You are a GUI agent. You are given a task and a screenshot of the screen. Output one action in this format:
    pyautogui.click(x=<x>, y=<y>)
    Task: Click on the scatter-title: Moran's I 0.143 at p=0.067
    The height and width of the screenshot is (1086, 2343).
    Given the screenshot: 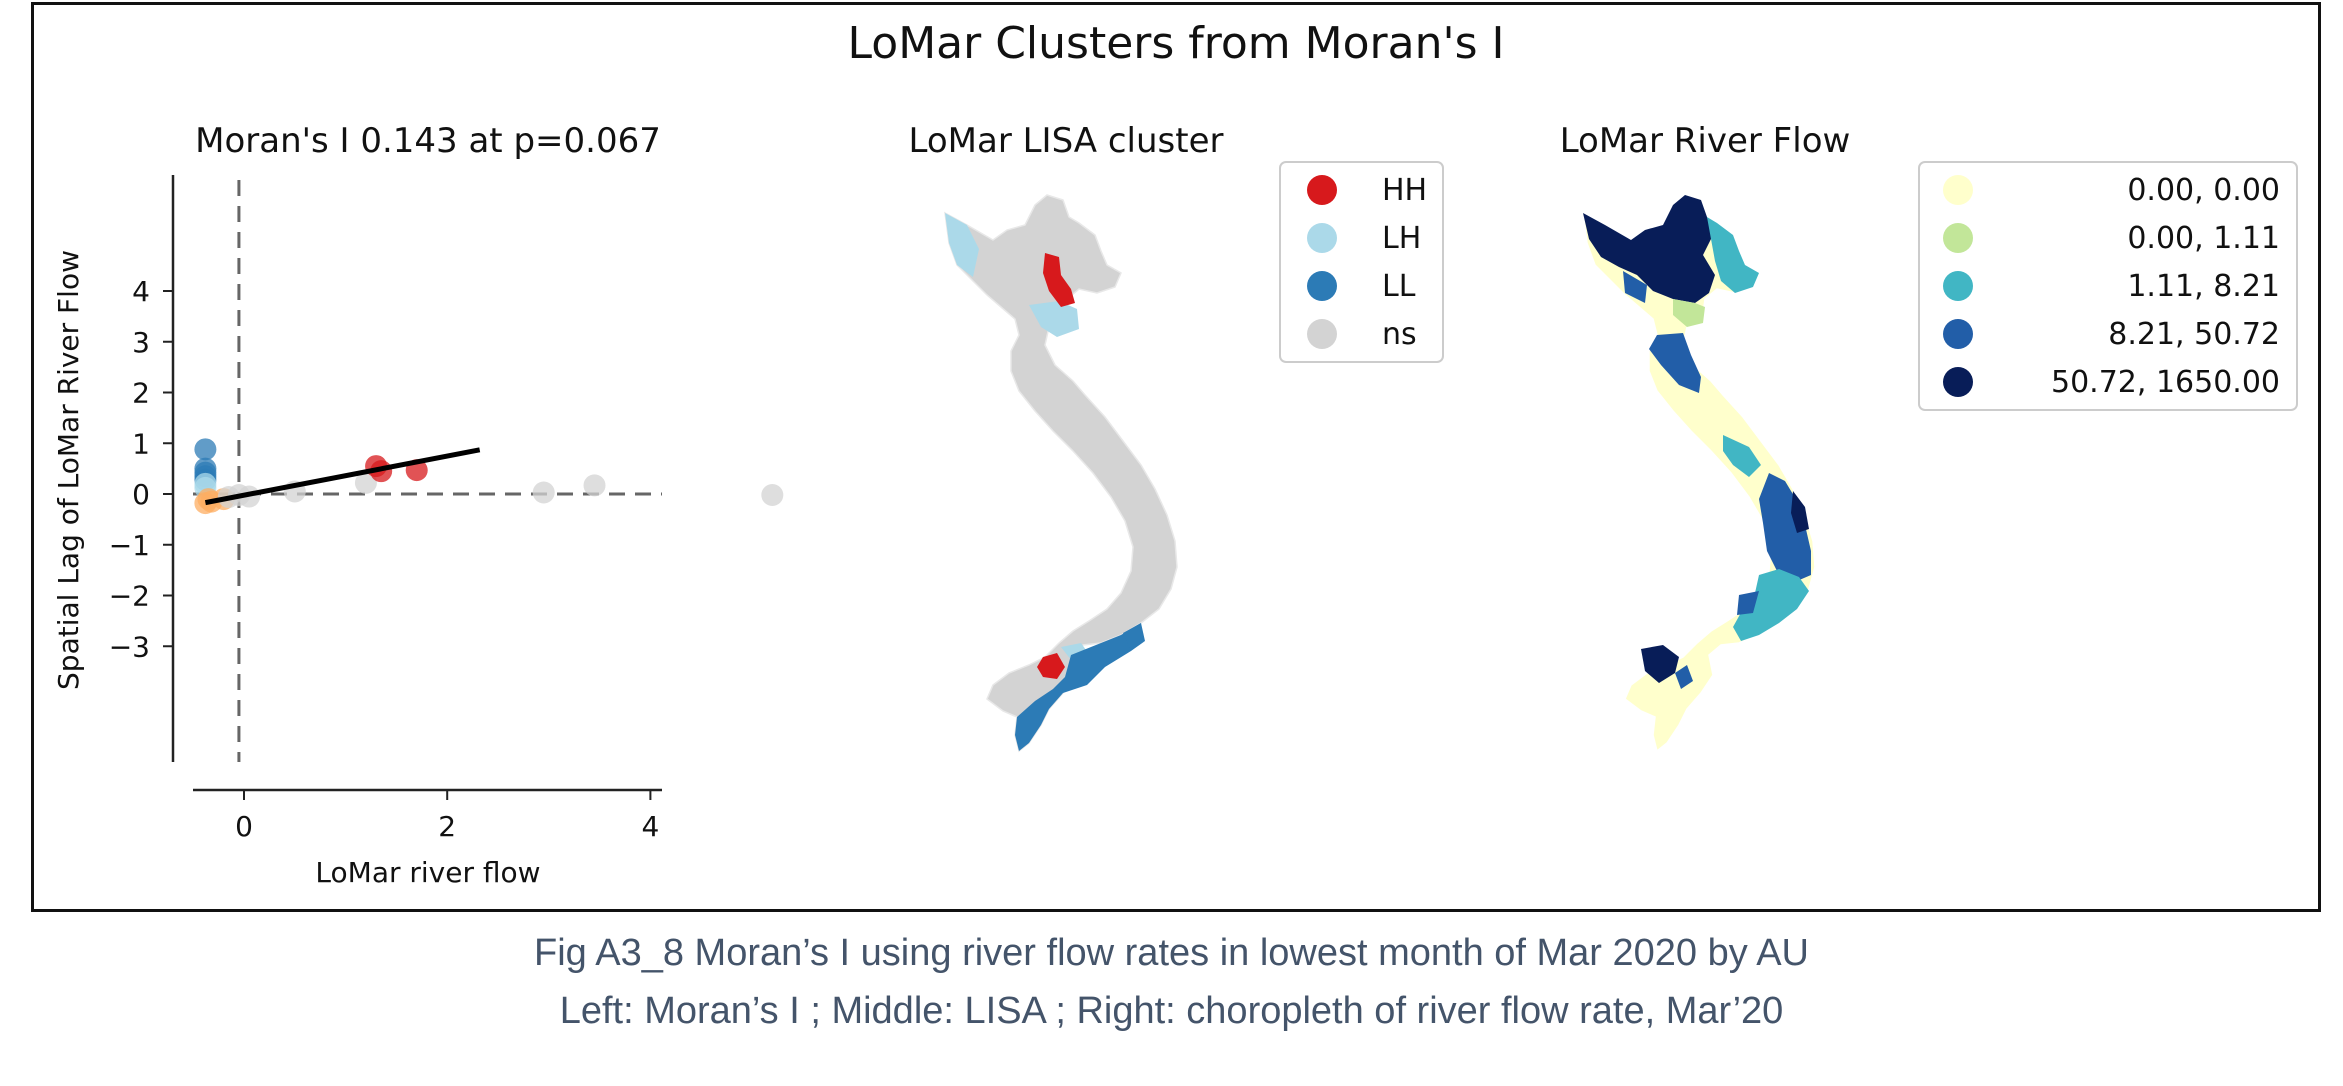 What is the action you would take?
    pyautogui.click(x=428, y=141)
    